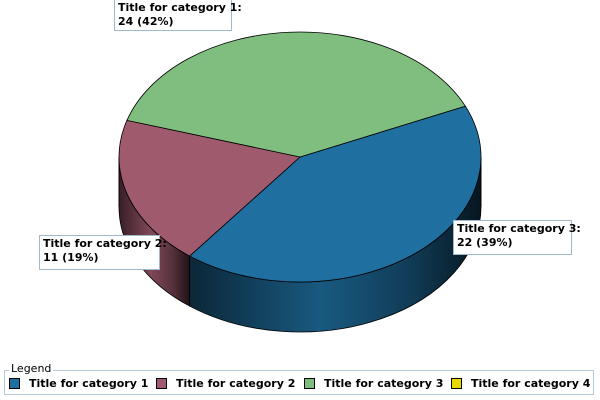 Image resolution: width=600 pixels, height=400 pixels. I want to click on legend-label-2: Title for category 2, so click(236, 383).